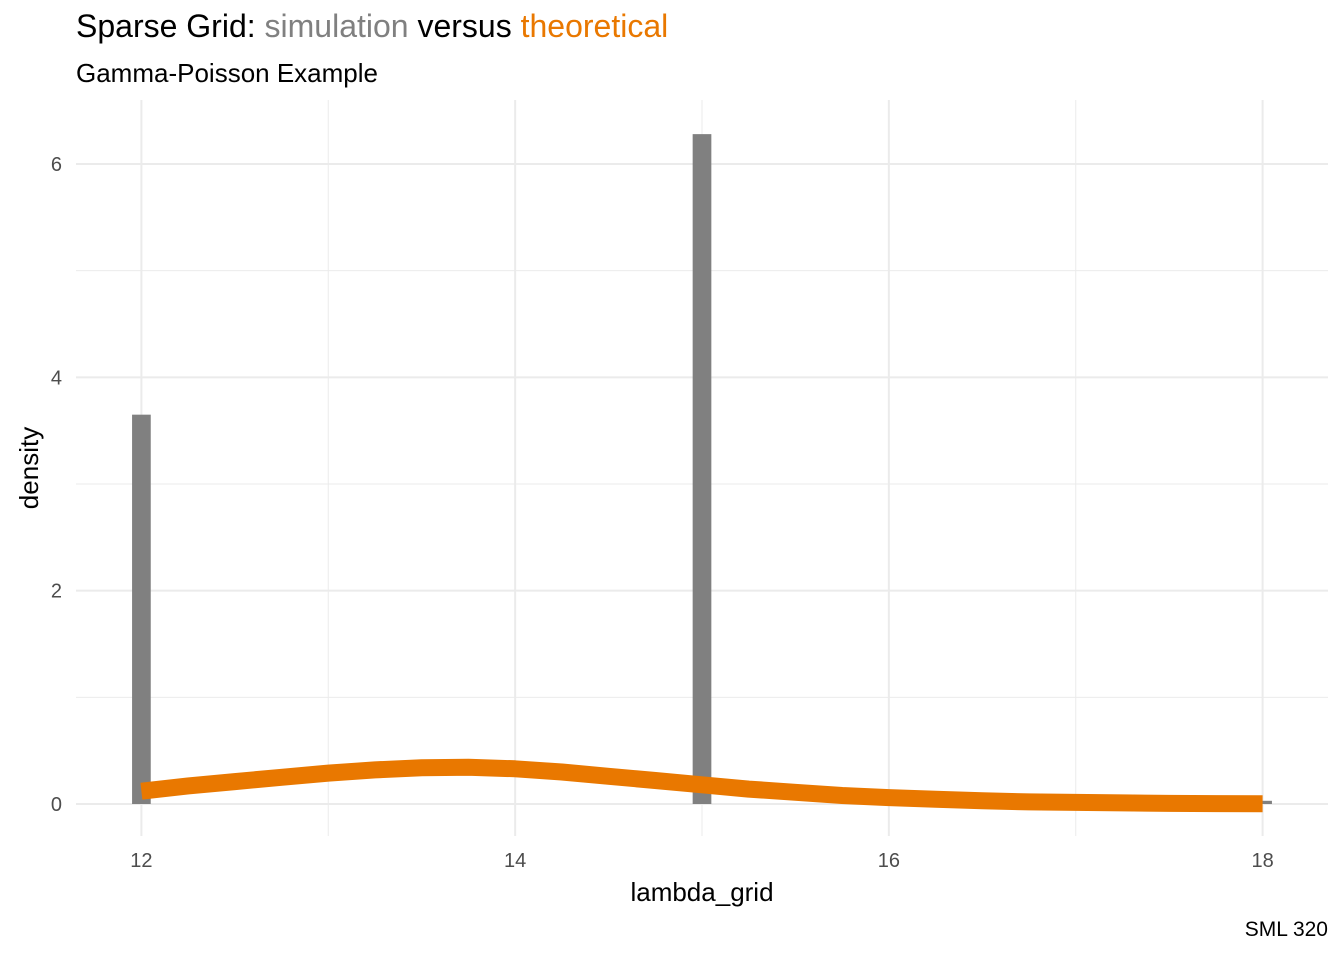  I want to click on theoretical-density-line, so click(701, 785).